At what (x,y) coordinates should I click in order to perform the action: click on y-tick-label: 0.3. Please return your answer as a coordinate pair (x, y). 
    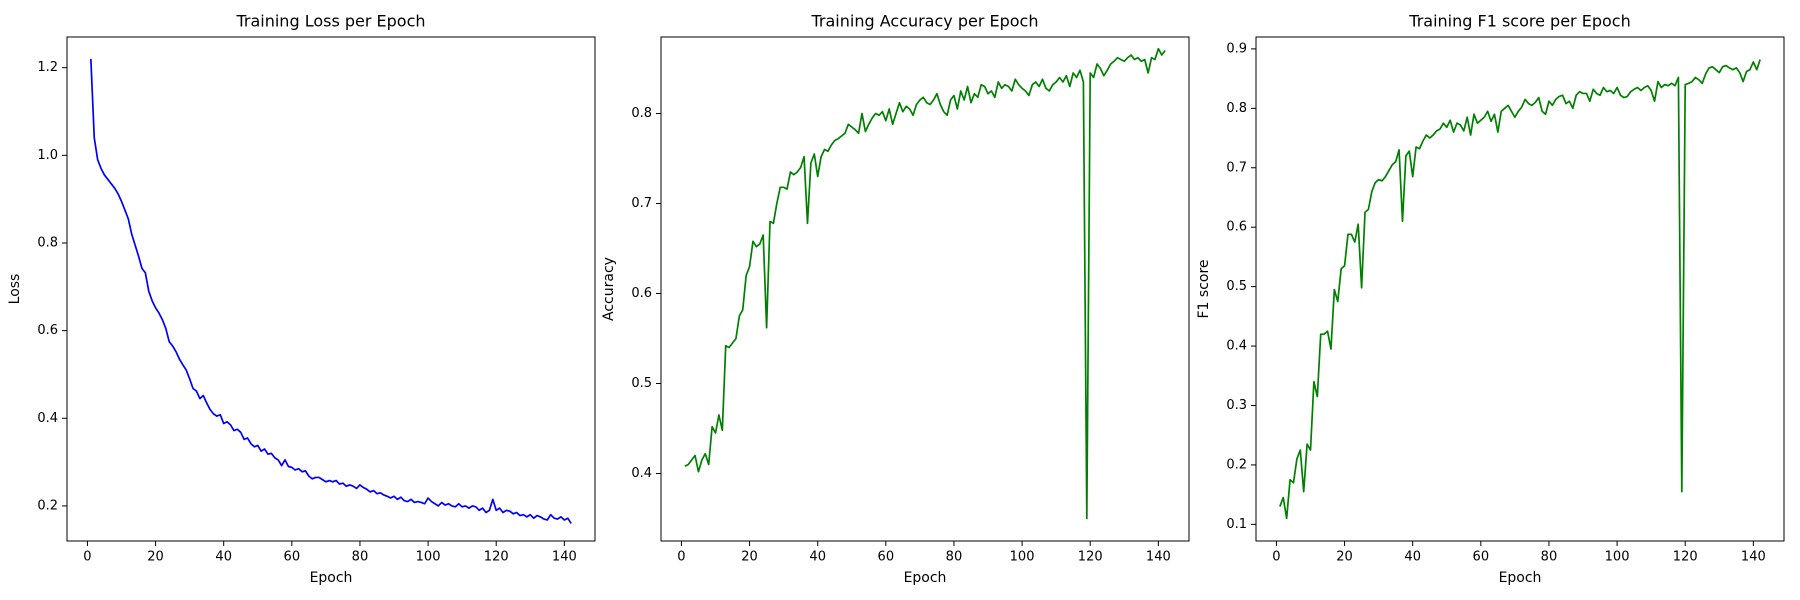
    Looking at the image, I should click on (1236, 405).